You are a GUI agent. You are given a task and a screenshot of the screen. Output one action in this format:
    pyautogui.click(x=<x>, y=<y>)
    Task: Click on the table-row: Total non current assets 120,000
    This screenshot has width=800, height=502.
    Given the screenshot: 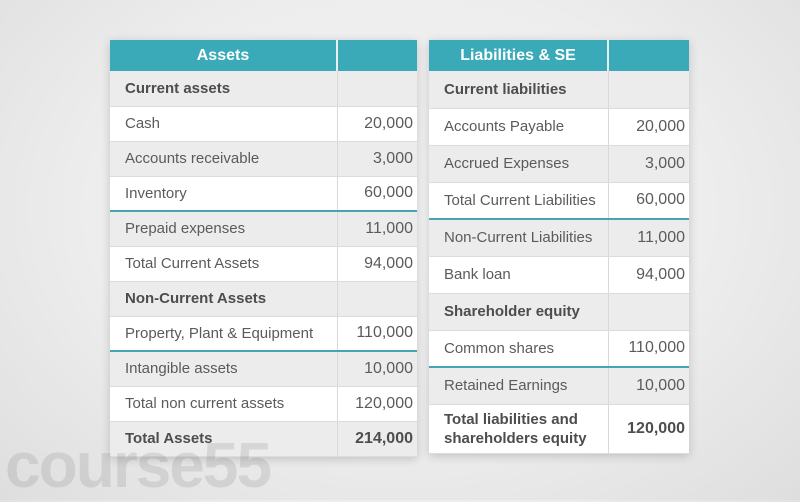 What is the action you would take?
    pyautogui.click(x=263, y=404)
    